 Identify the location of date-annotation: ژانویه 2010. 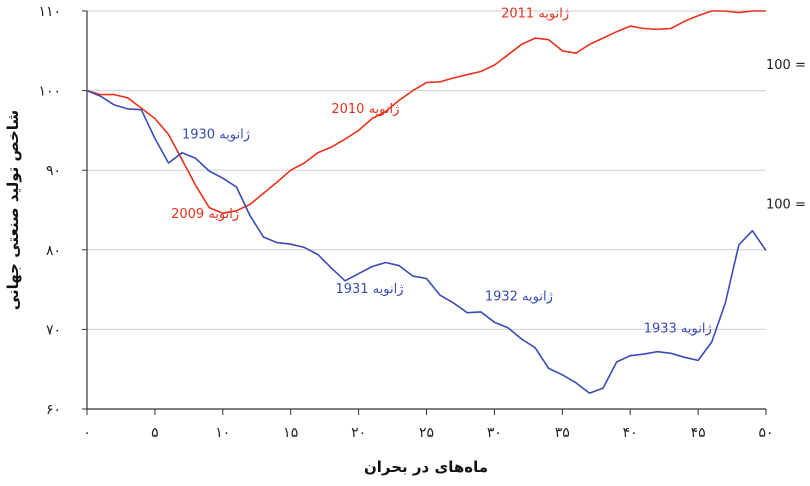
(365, 109).